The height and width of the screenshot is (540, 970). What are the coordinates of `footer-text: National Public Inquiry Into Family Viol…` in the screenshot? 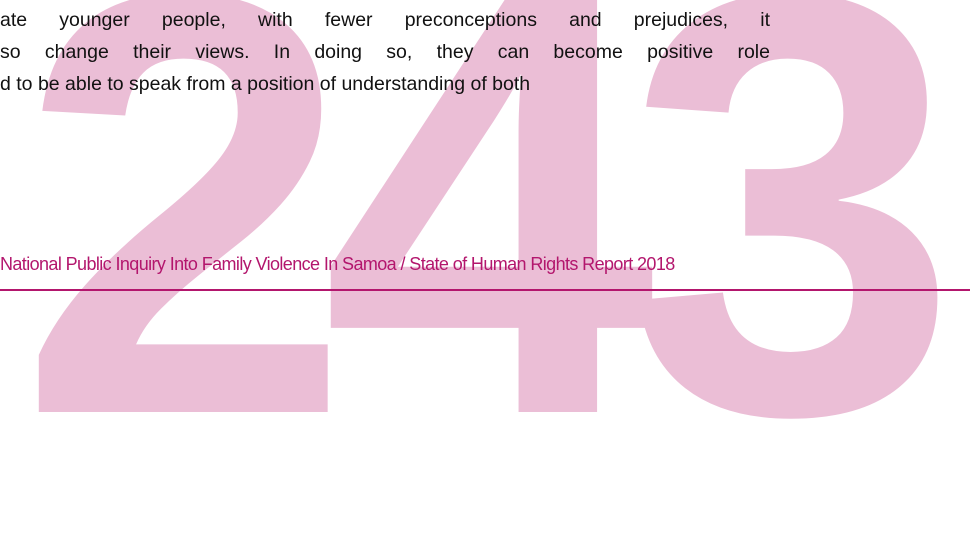 It's located at (337, 264).